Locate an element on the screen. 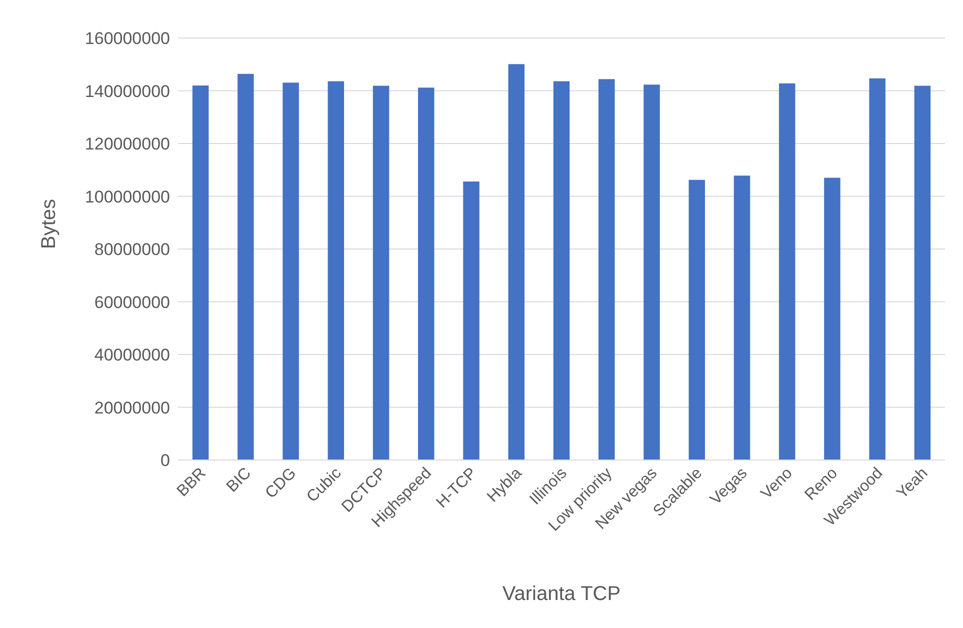  x-tick-label: Yeah is located at coordinates (913, 483).